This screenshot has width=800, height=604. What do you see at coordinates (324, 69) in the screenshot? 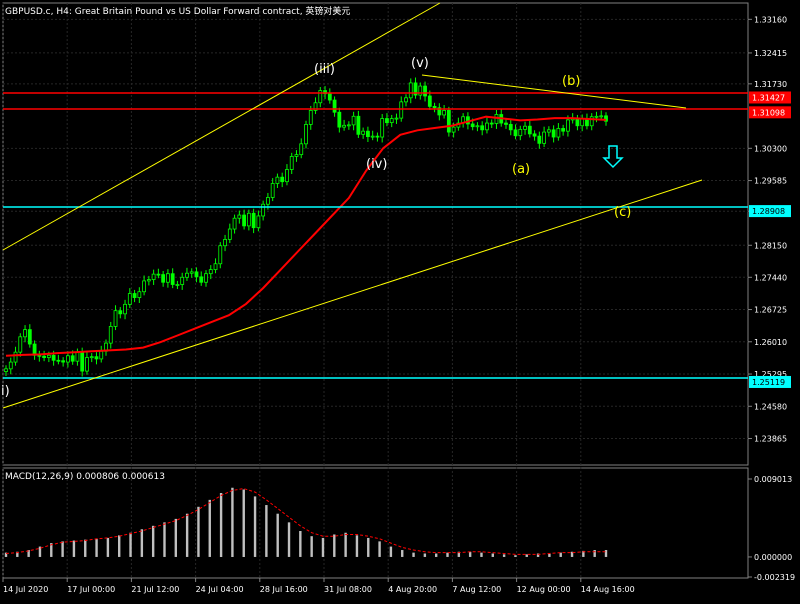
I see `wave-label-iii: (iii)` at bounding box center [324, 69].